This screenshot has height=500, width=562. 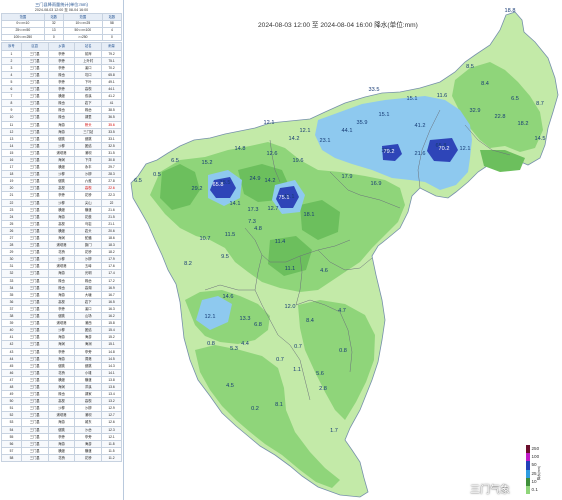 I want to click on summary-cell: 0, so click(x=53, y=37).